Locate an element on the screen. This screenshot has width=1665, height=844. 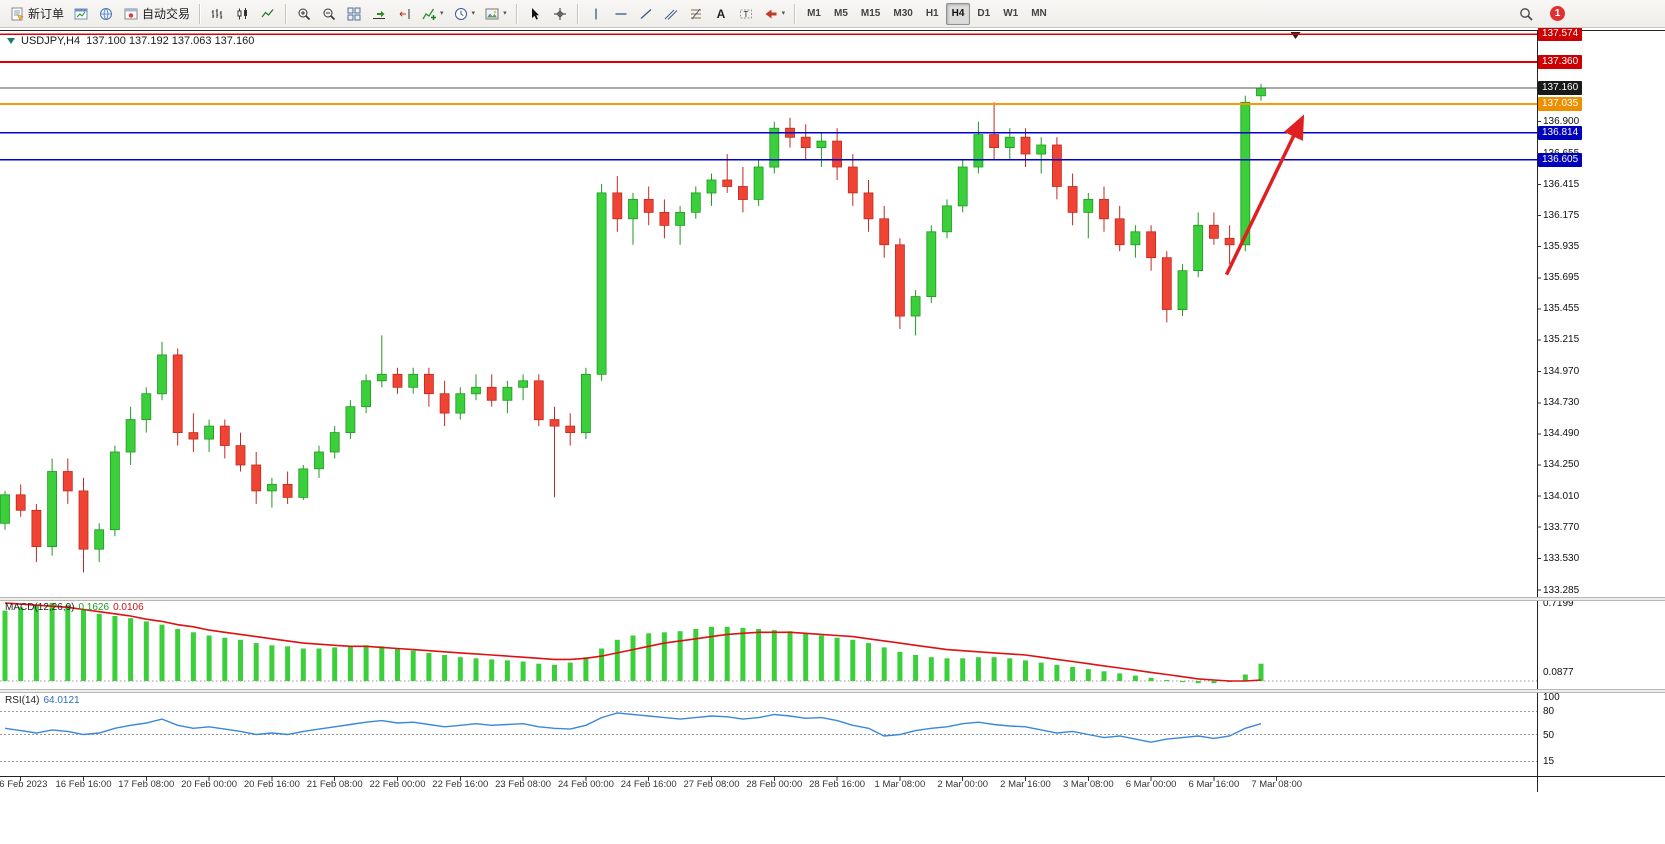
profiles-button is located at coordinates (106, 14).